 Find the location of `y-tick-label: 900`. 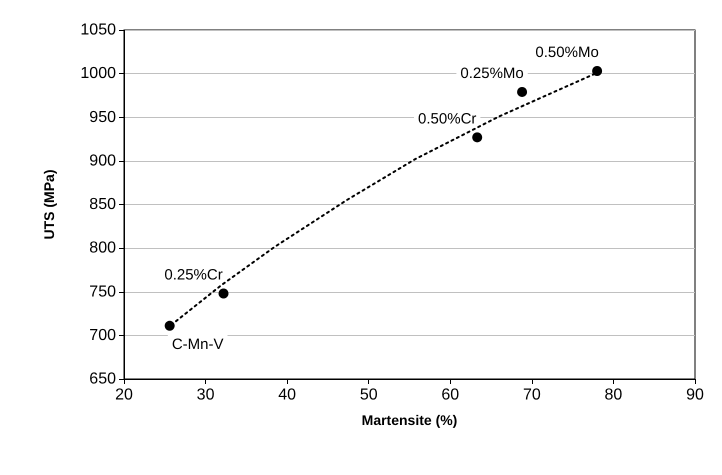

y-tick-label: 900 is located at coordinates (102, 161).